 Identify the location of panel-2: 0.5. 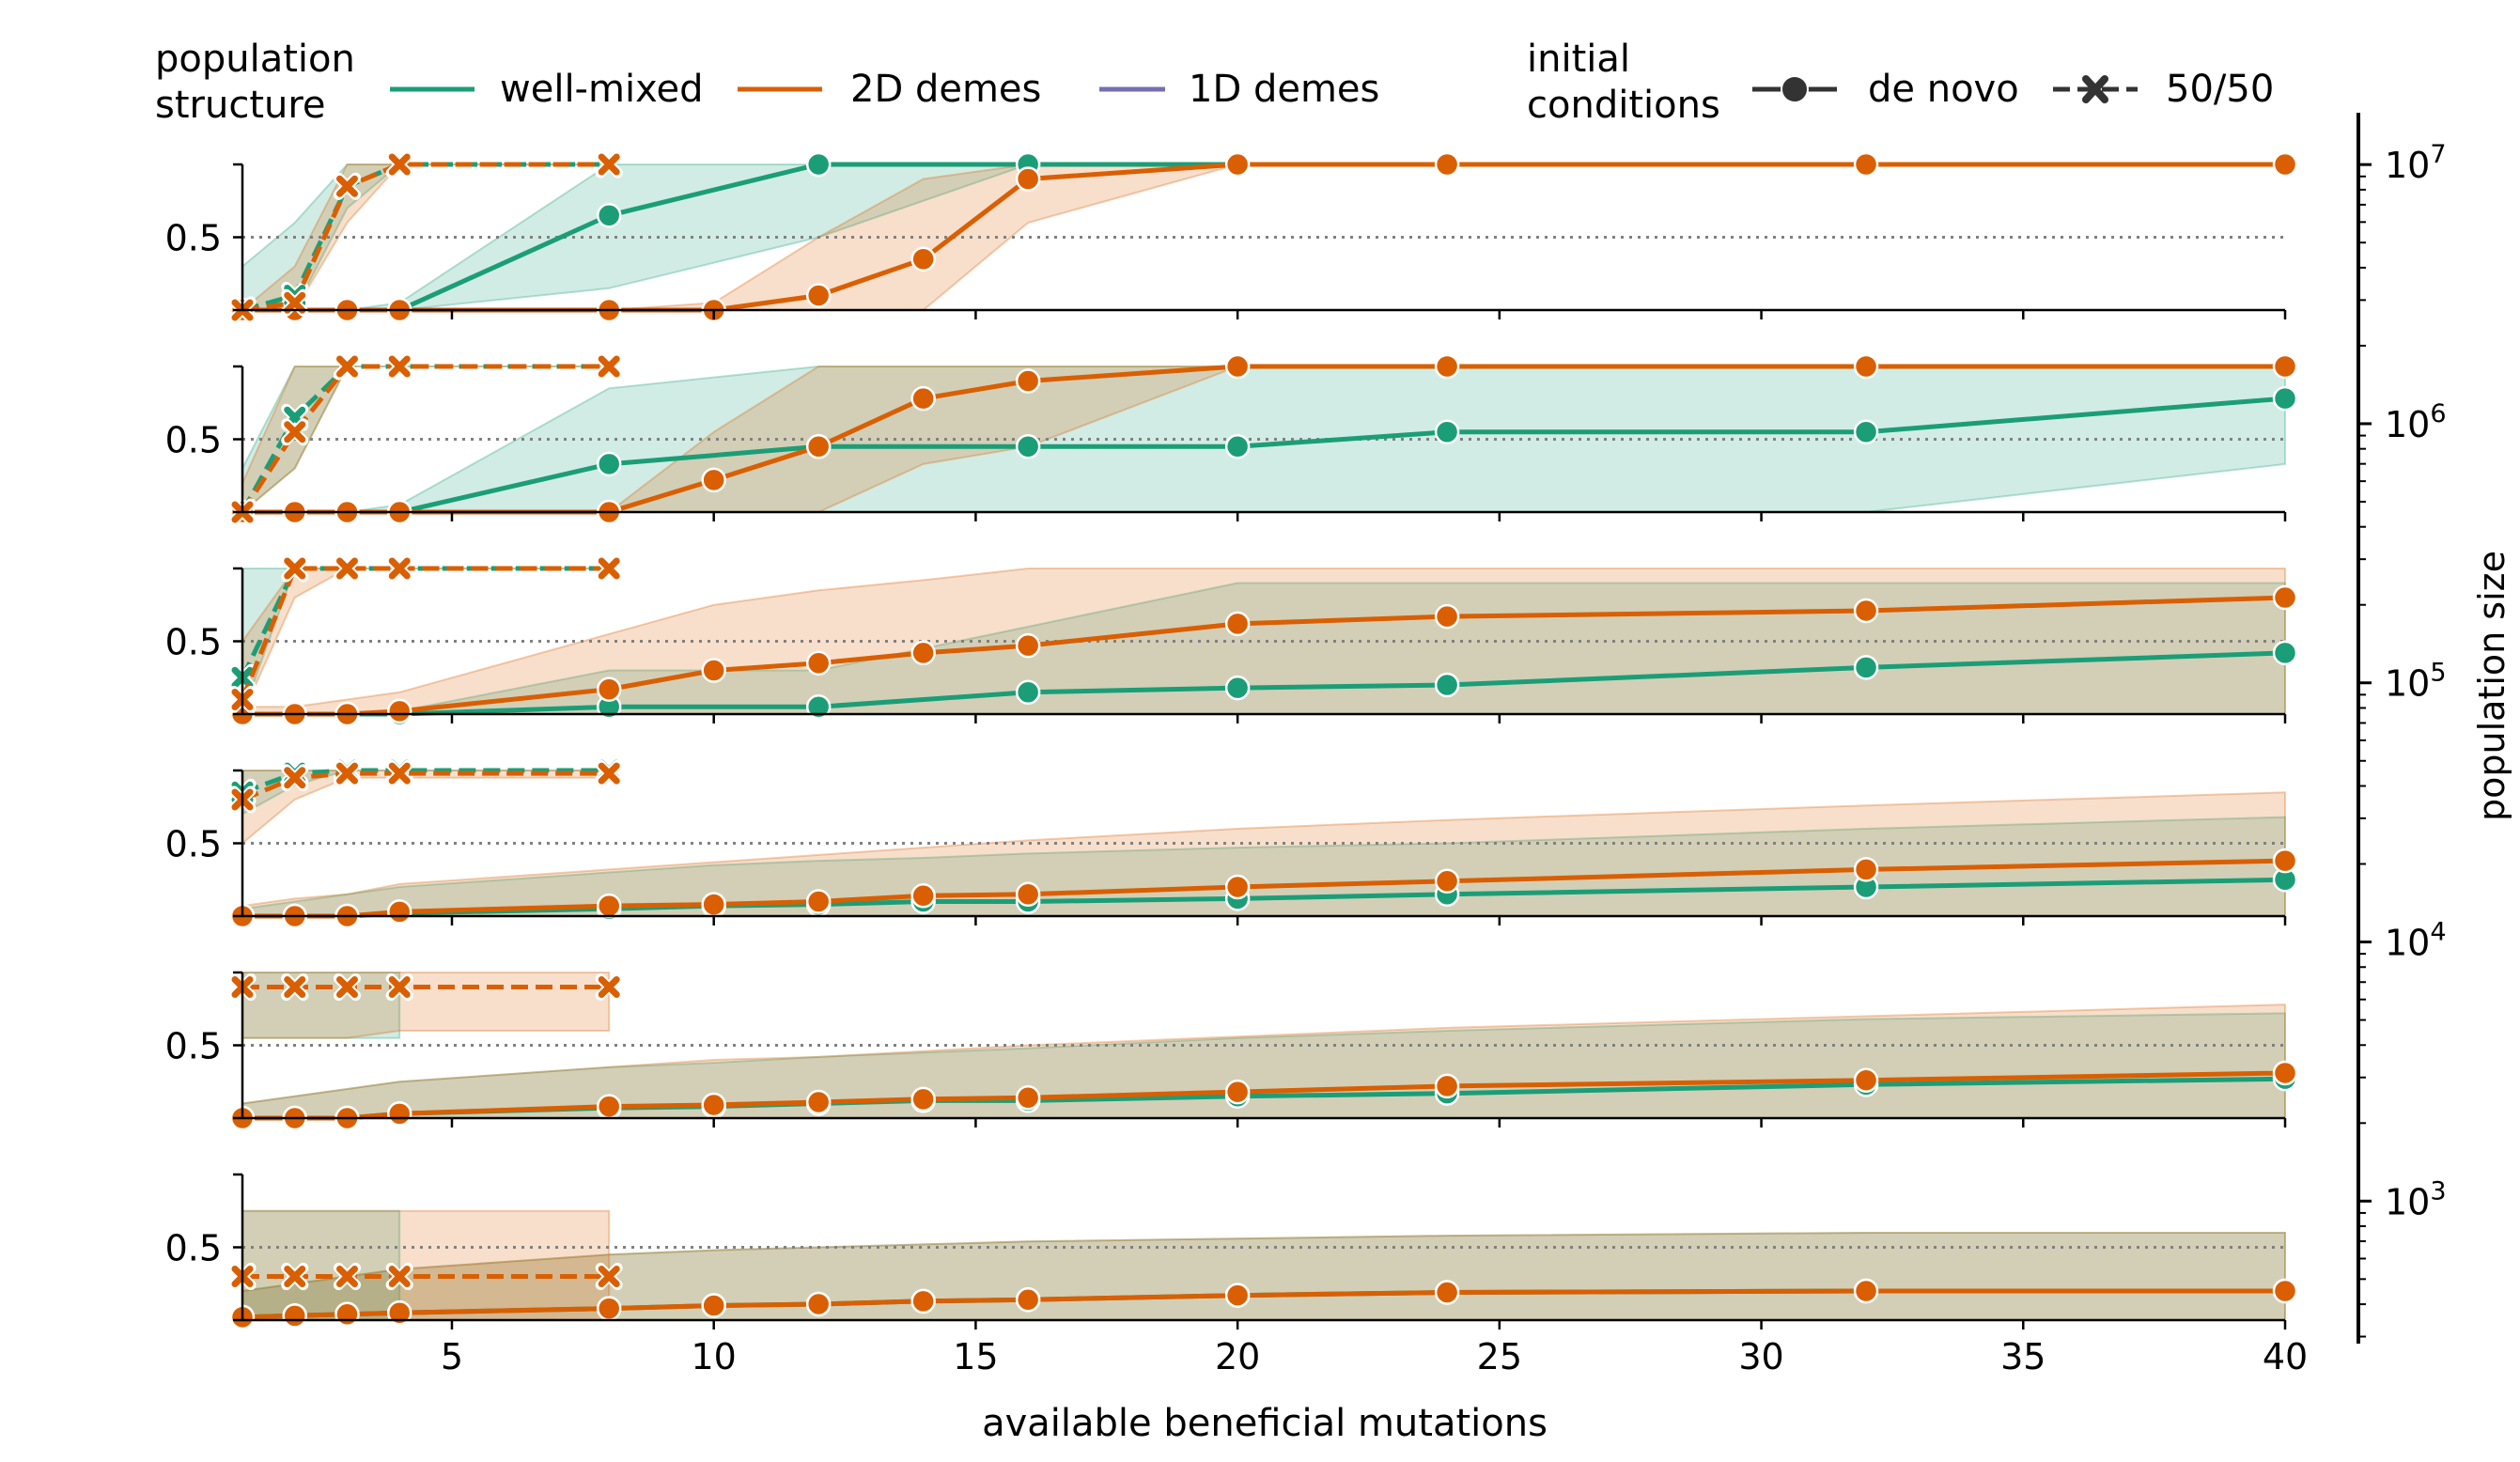
(1231, 439).